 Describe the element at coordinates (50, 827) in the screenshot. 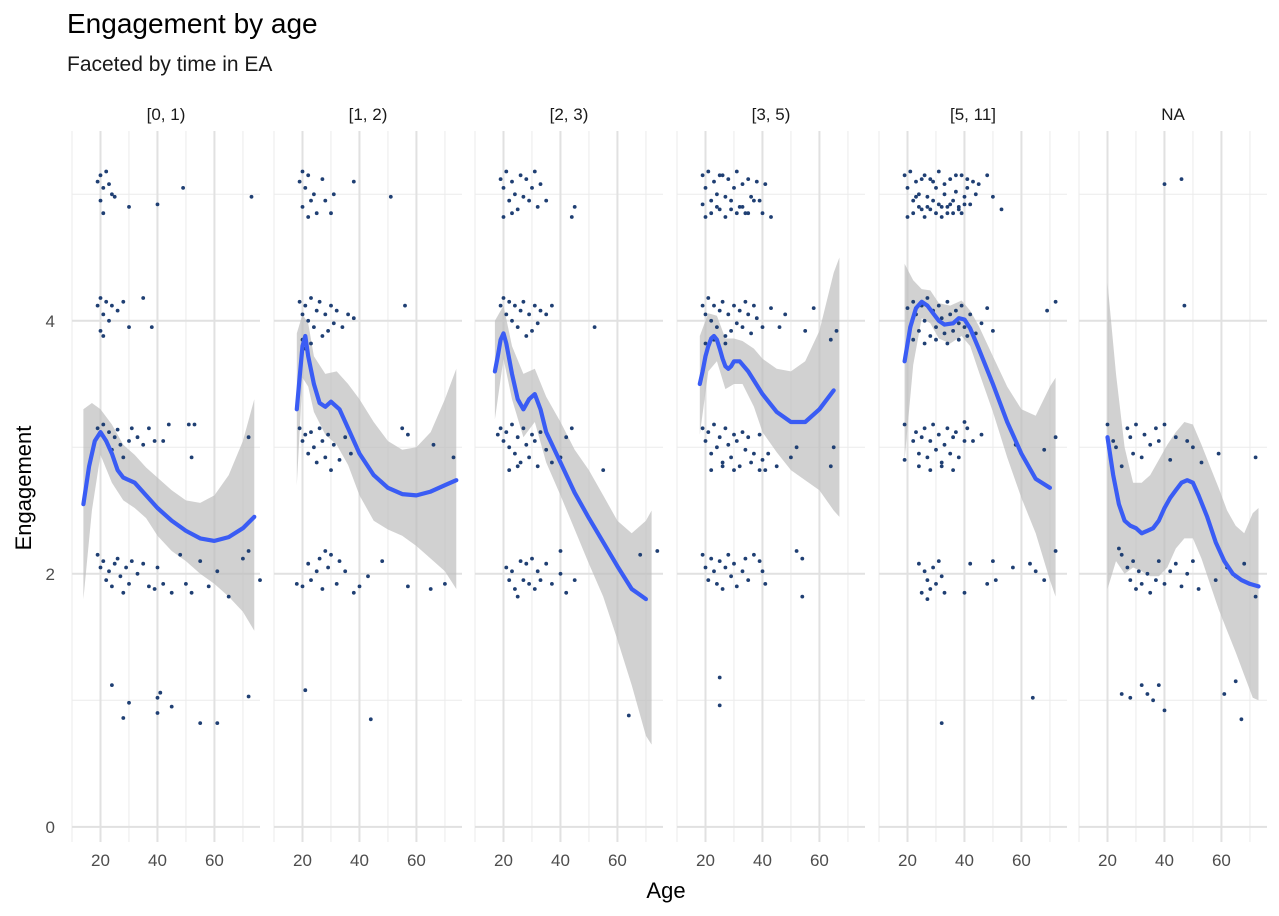

I see `y-tick-label: 0` at that location.